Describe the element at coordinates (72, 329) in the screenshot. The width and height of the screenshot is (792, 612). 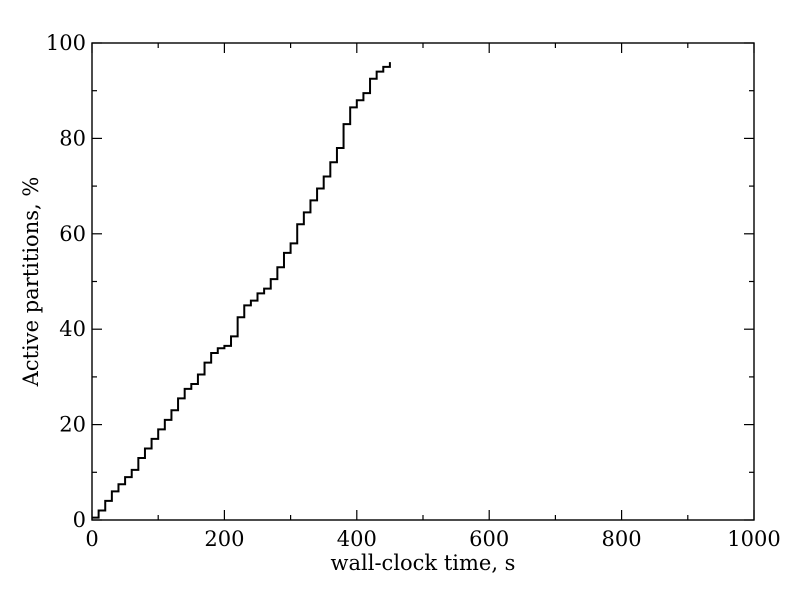
I see `y-tick-label: 40` at that location.